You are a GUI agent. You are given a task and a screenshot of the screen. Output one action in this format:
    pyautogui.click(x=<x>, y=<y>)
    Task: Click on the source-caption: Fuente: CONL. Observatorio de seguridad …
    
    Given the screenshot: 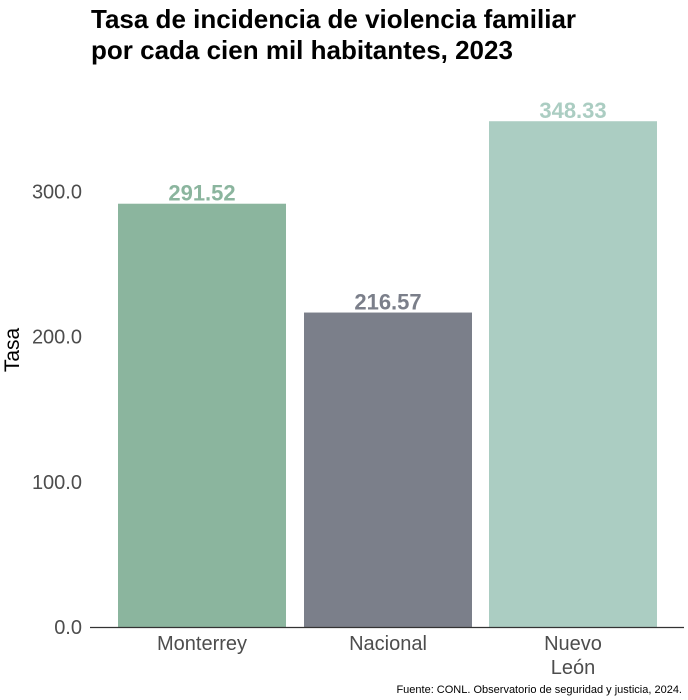 What is the action you would take?
    pyautogui.click(x=539, y=690)
    